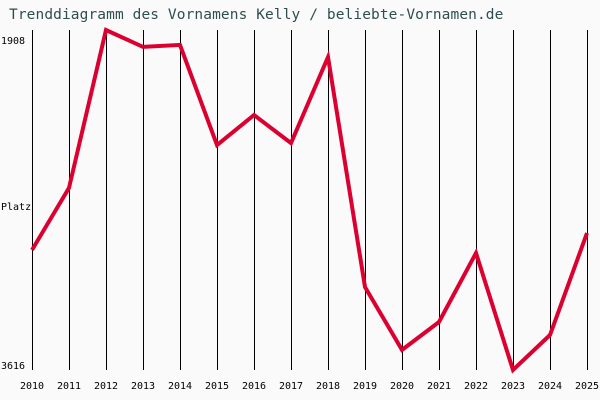 The image size is (600, 400). Describe the element at coordinates (476, 386) in the screenshot. I see `x-tick-label: 2022` at that location.